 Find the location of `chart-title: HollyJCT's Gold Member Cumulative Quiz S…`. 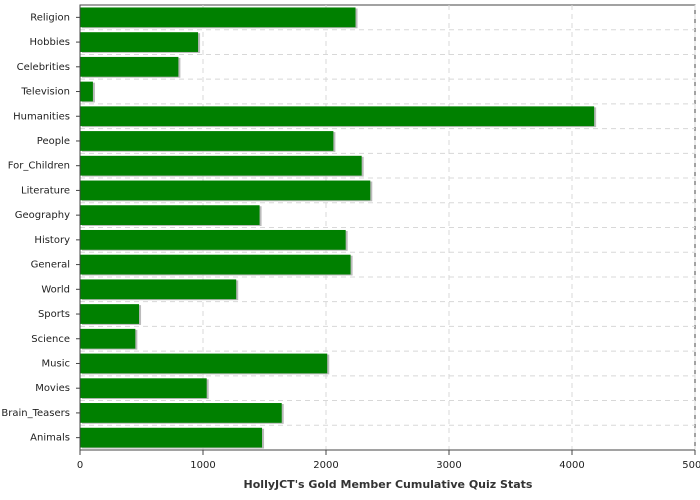

chart-title: HollyJCT's Gold Member Cumulative Quiz S… is located at coordinates (388, 484).